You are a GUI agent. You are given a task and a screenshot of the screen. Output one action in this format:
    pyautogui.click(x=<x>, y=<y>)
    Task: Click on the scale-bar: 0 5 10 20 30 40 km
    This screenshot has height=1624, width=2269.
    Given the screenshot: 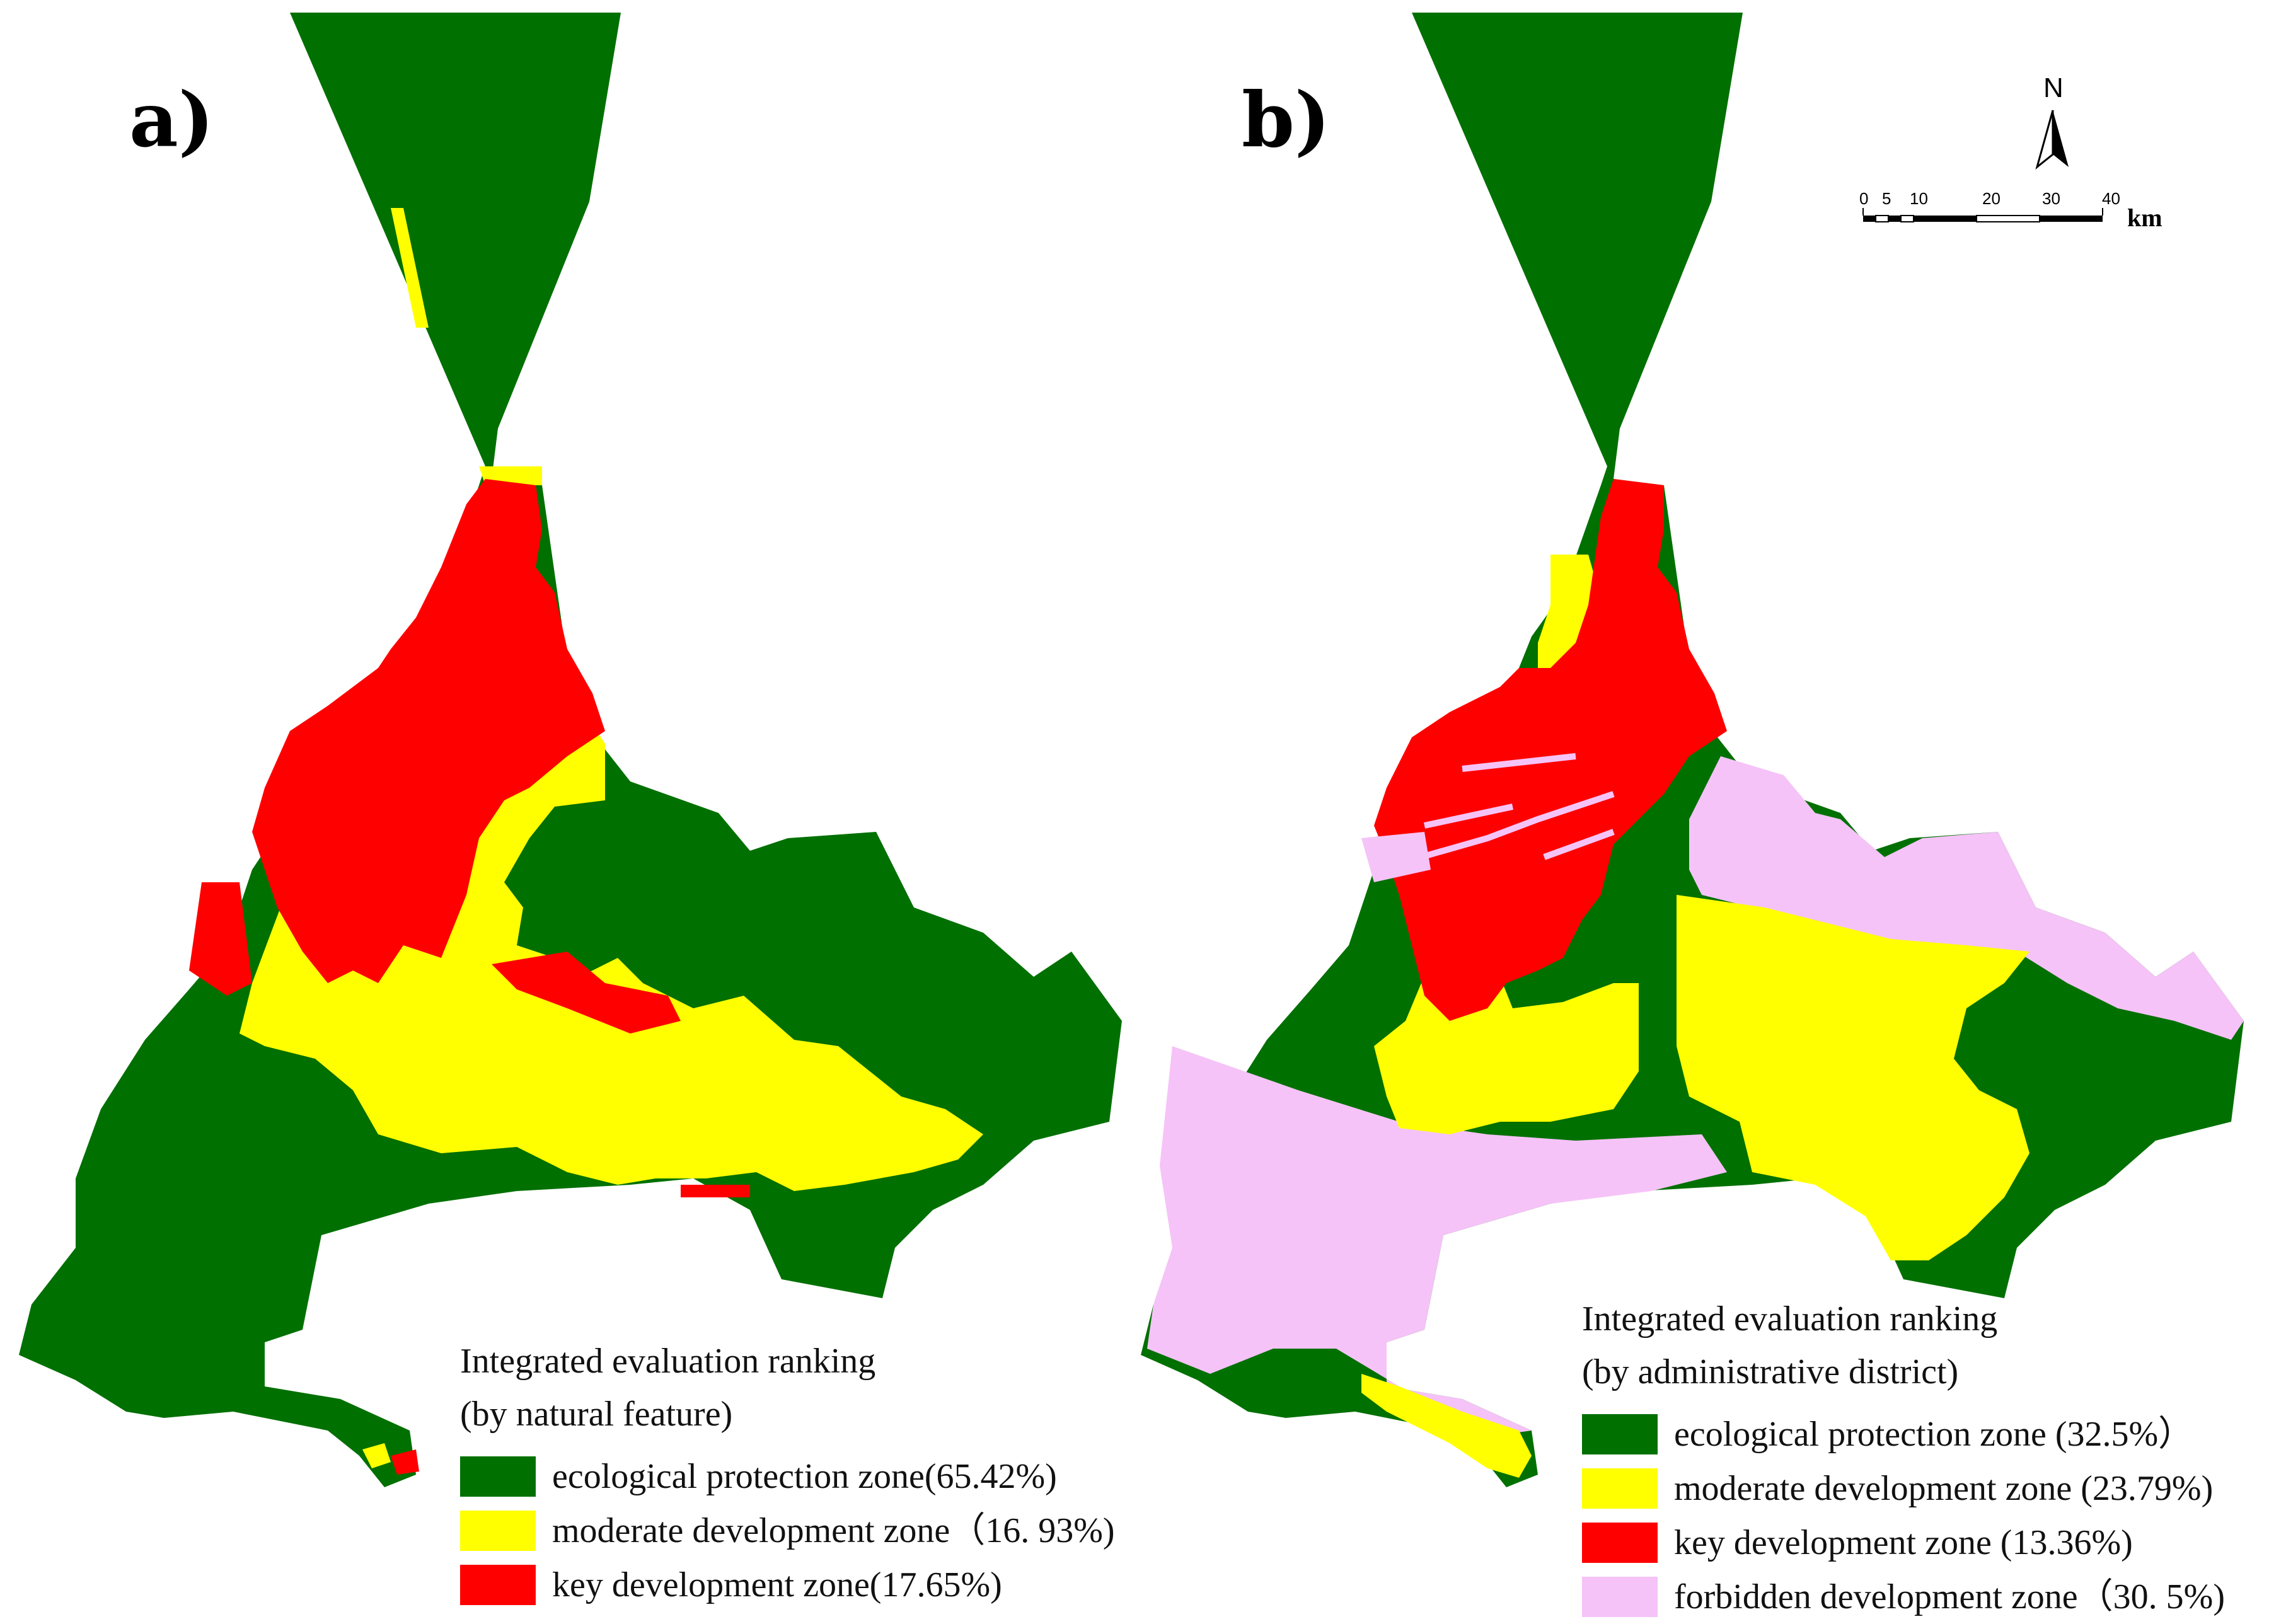 What is the action you would take?
    pyautogui.click(x=2011, y=214)
    